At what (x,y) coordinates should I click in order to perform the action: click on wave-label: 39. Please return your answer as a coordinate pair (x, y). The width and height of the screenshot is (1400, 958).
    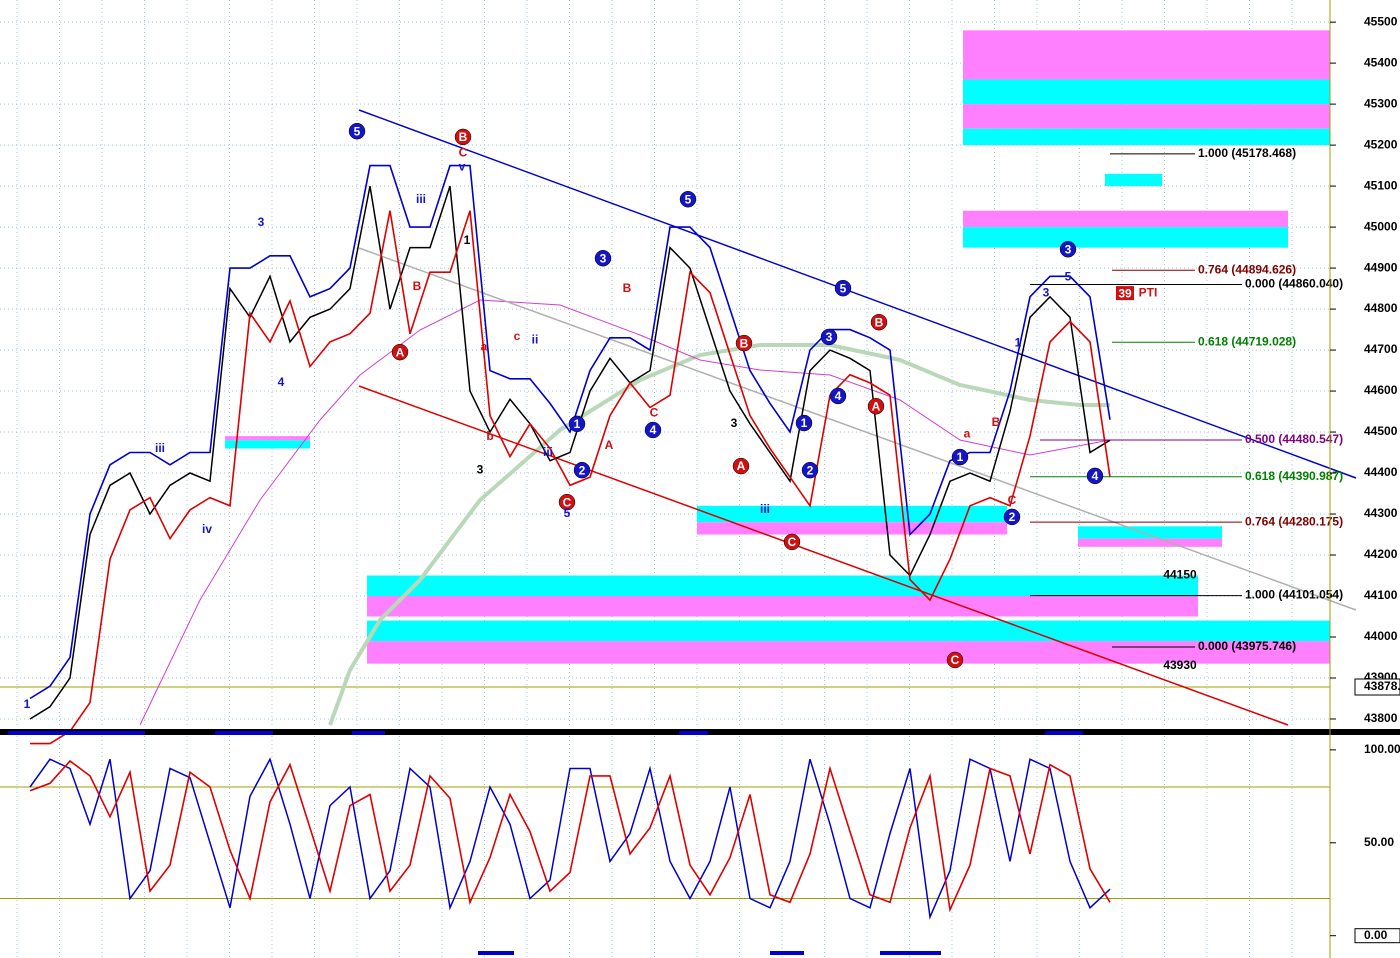
    Looking at the image, I should click on (1125, 293).